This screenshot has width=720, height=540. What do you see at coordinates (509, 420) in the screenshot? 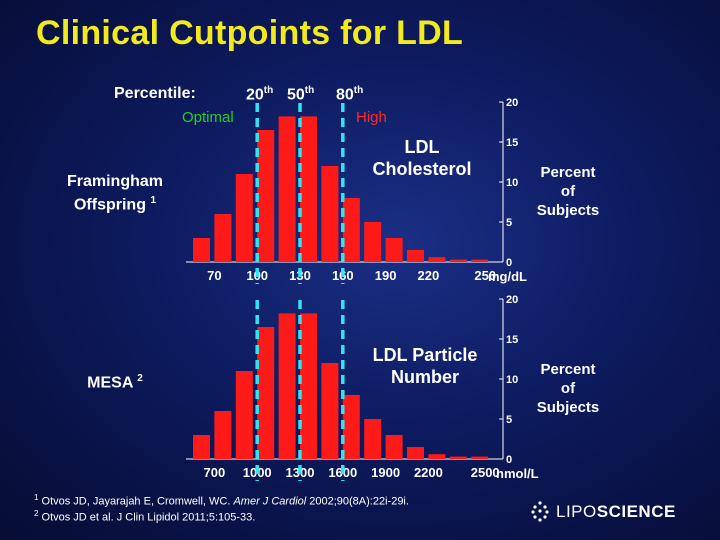
I see `y-tick-label-2-5: 5` at bounding box center [509, 420].